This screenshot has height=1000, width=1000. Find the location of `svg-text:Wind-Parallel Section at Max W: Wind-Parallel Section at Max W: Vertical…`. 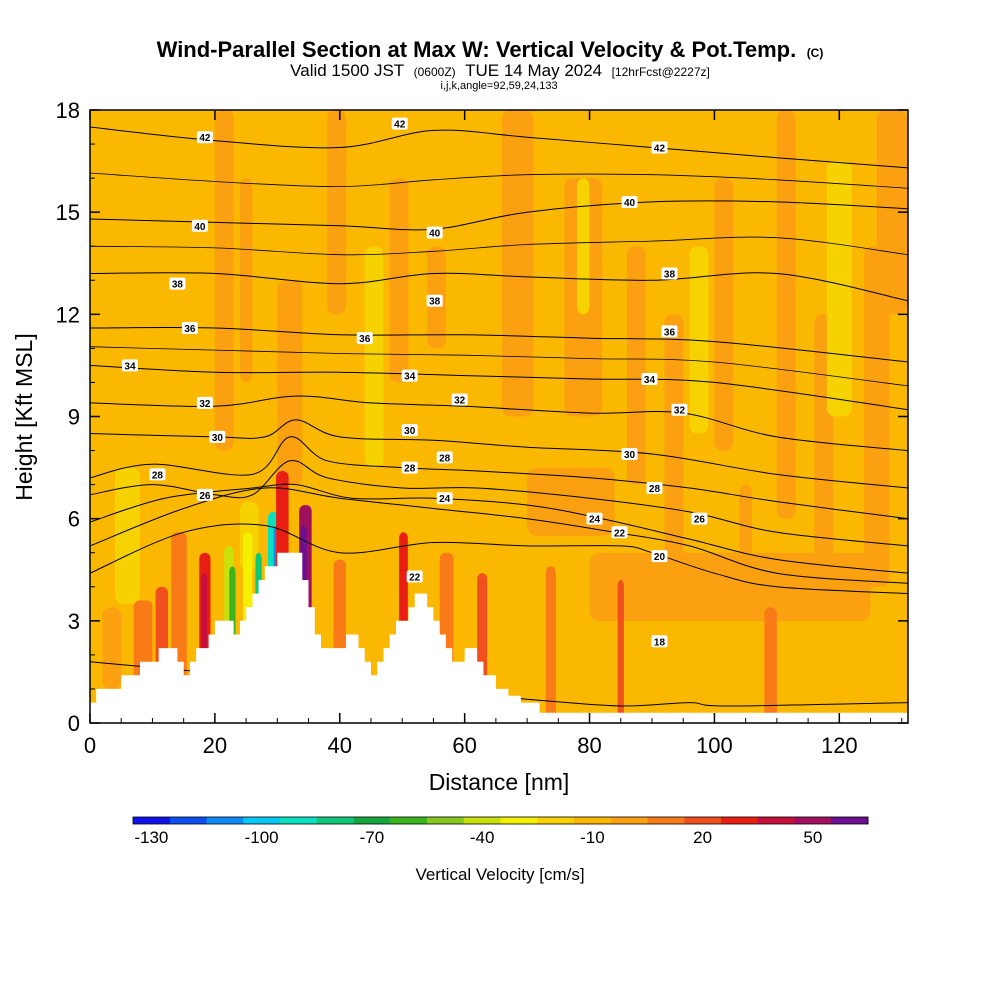

svg-text:Wind-Parallel Section at Max W: Wind-Parallel Section at Max W: Vertical… is located at coordinates (490, 49).